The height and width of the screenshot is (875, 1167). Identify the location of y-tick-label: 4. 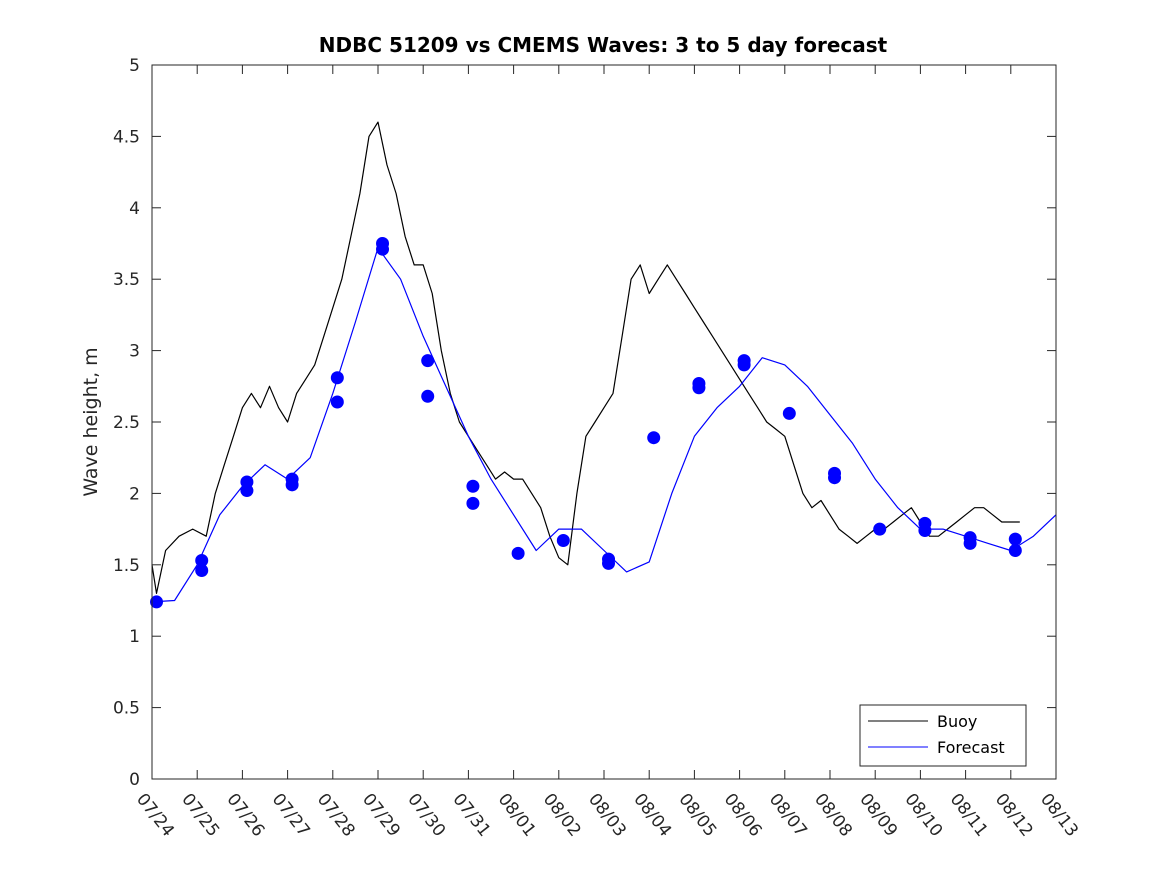
(134, 209).